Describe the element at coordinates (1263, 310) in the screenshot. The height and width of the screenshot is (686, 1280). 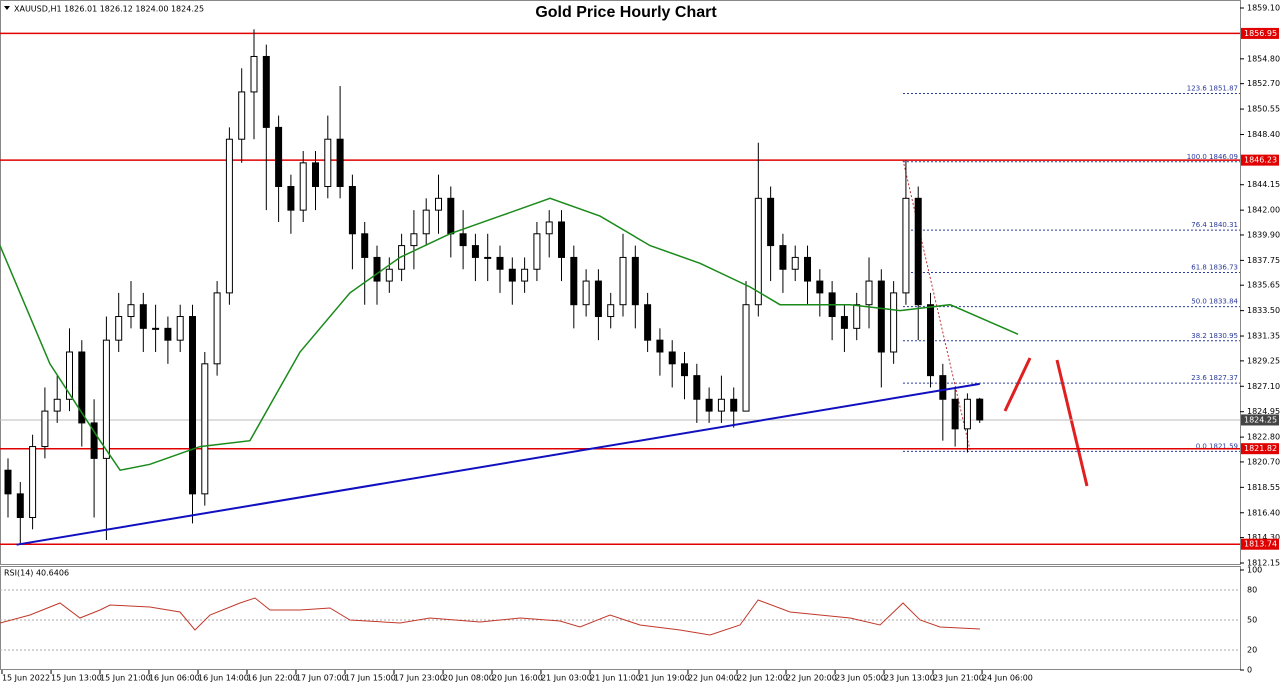
I see `y-tick-label: 1833.50` at that location.